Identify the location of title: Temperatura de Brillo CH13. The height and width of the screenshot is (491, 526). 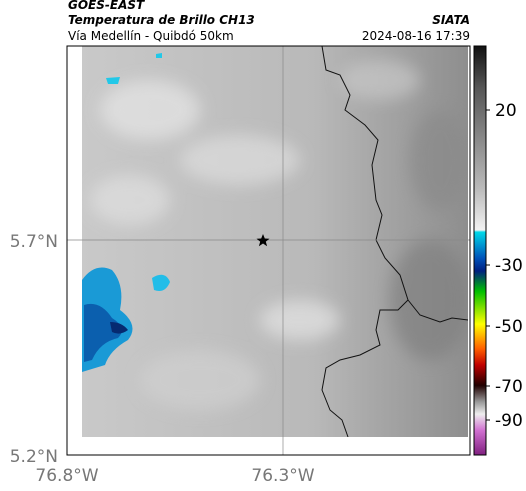
(161, 20).